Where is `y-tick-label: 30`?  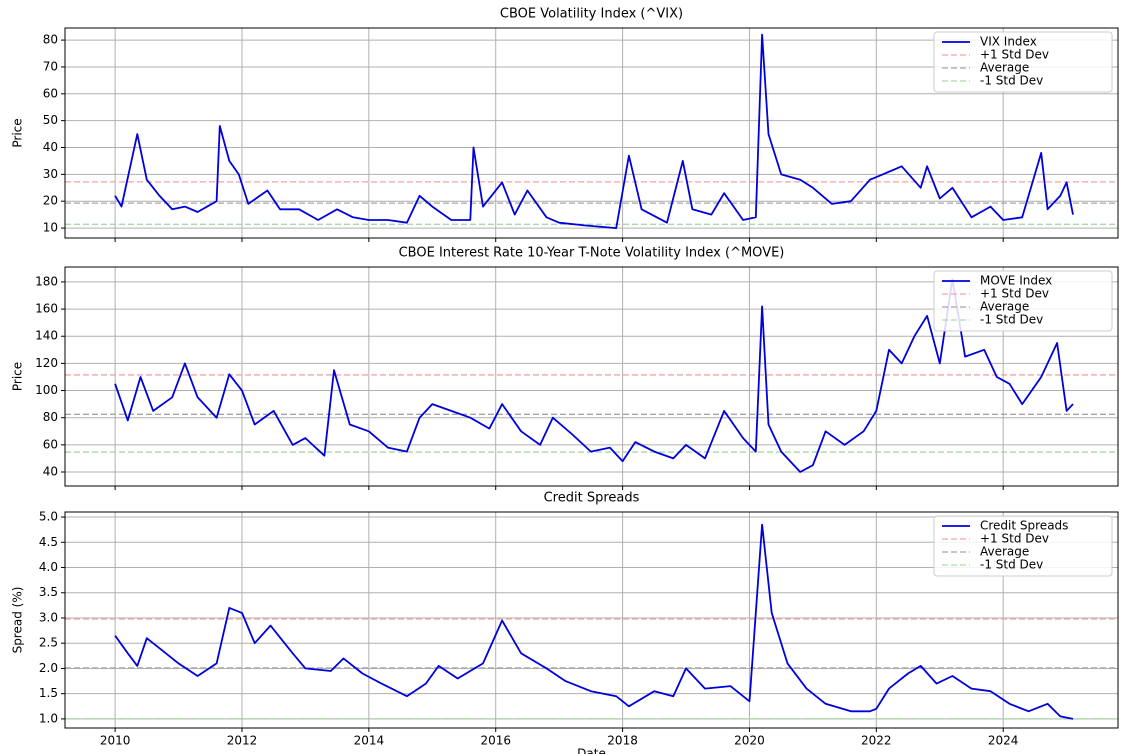
y-tick-label: 30 is located at coordinates (50, 174).